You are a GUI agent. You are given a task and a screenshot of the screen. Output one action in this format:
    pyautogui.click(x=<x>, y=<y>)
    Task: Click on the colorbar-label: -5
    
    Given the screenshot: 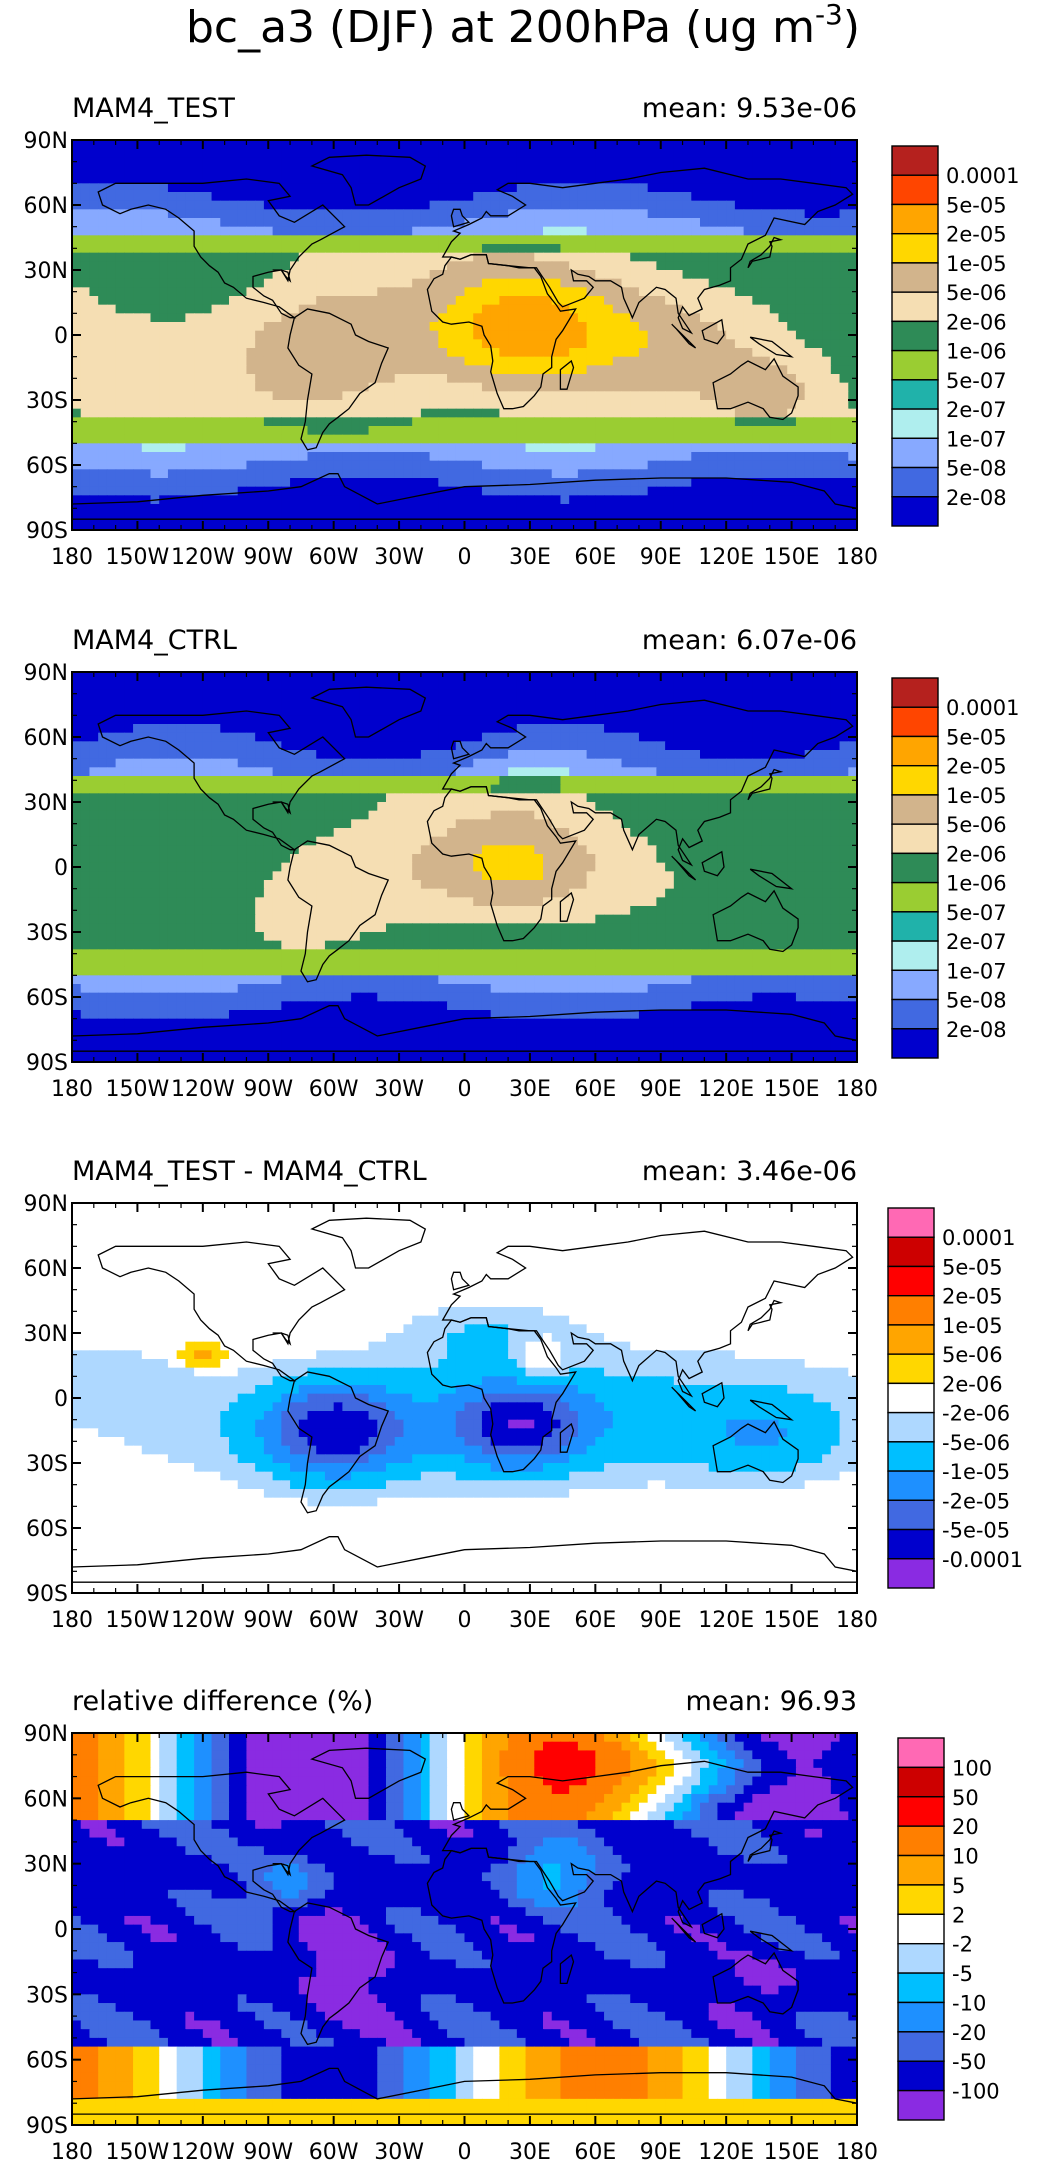 What is the action you would take?
    pyautogui.click(x=962, y=1974)
    